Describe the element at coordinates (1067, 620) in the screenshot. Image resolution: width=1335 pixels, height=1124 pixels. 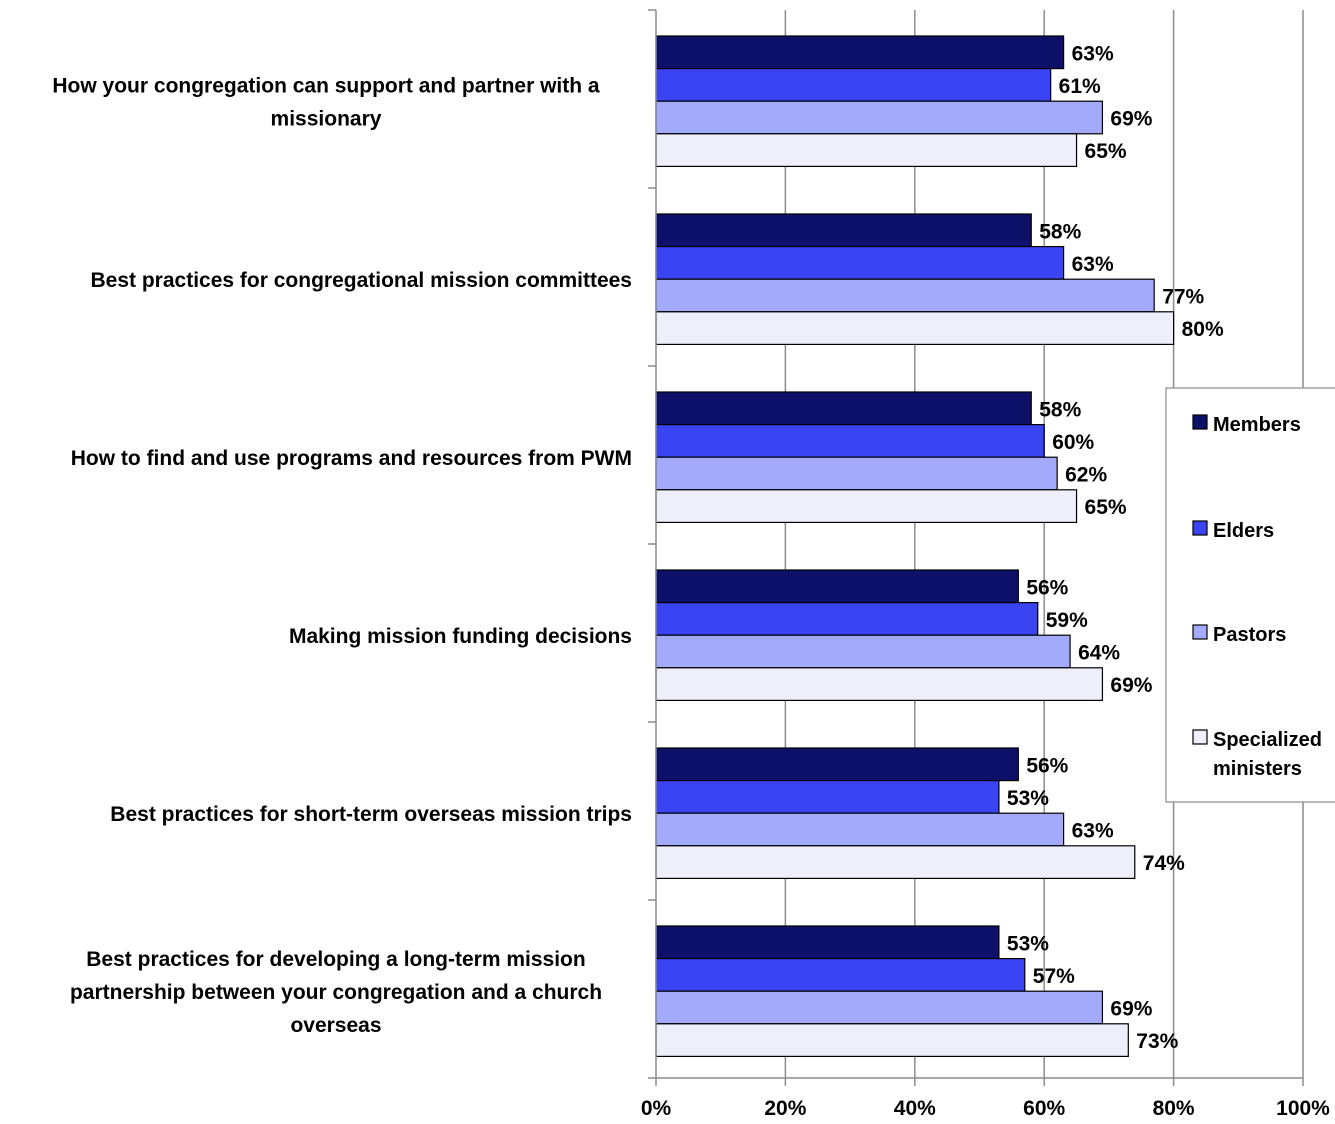
I see `data-label: 59%` at that location.